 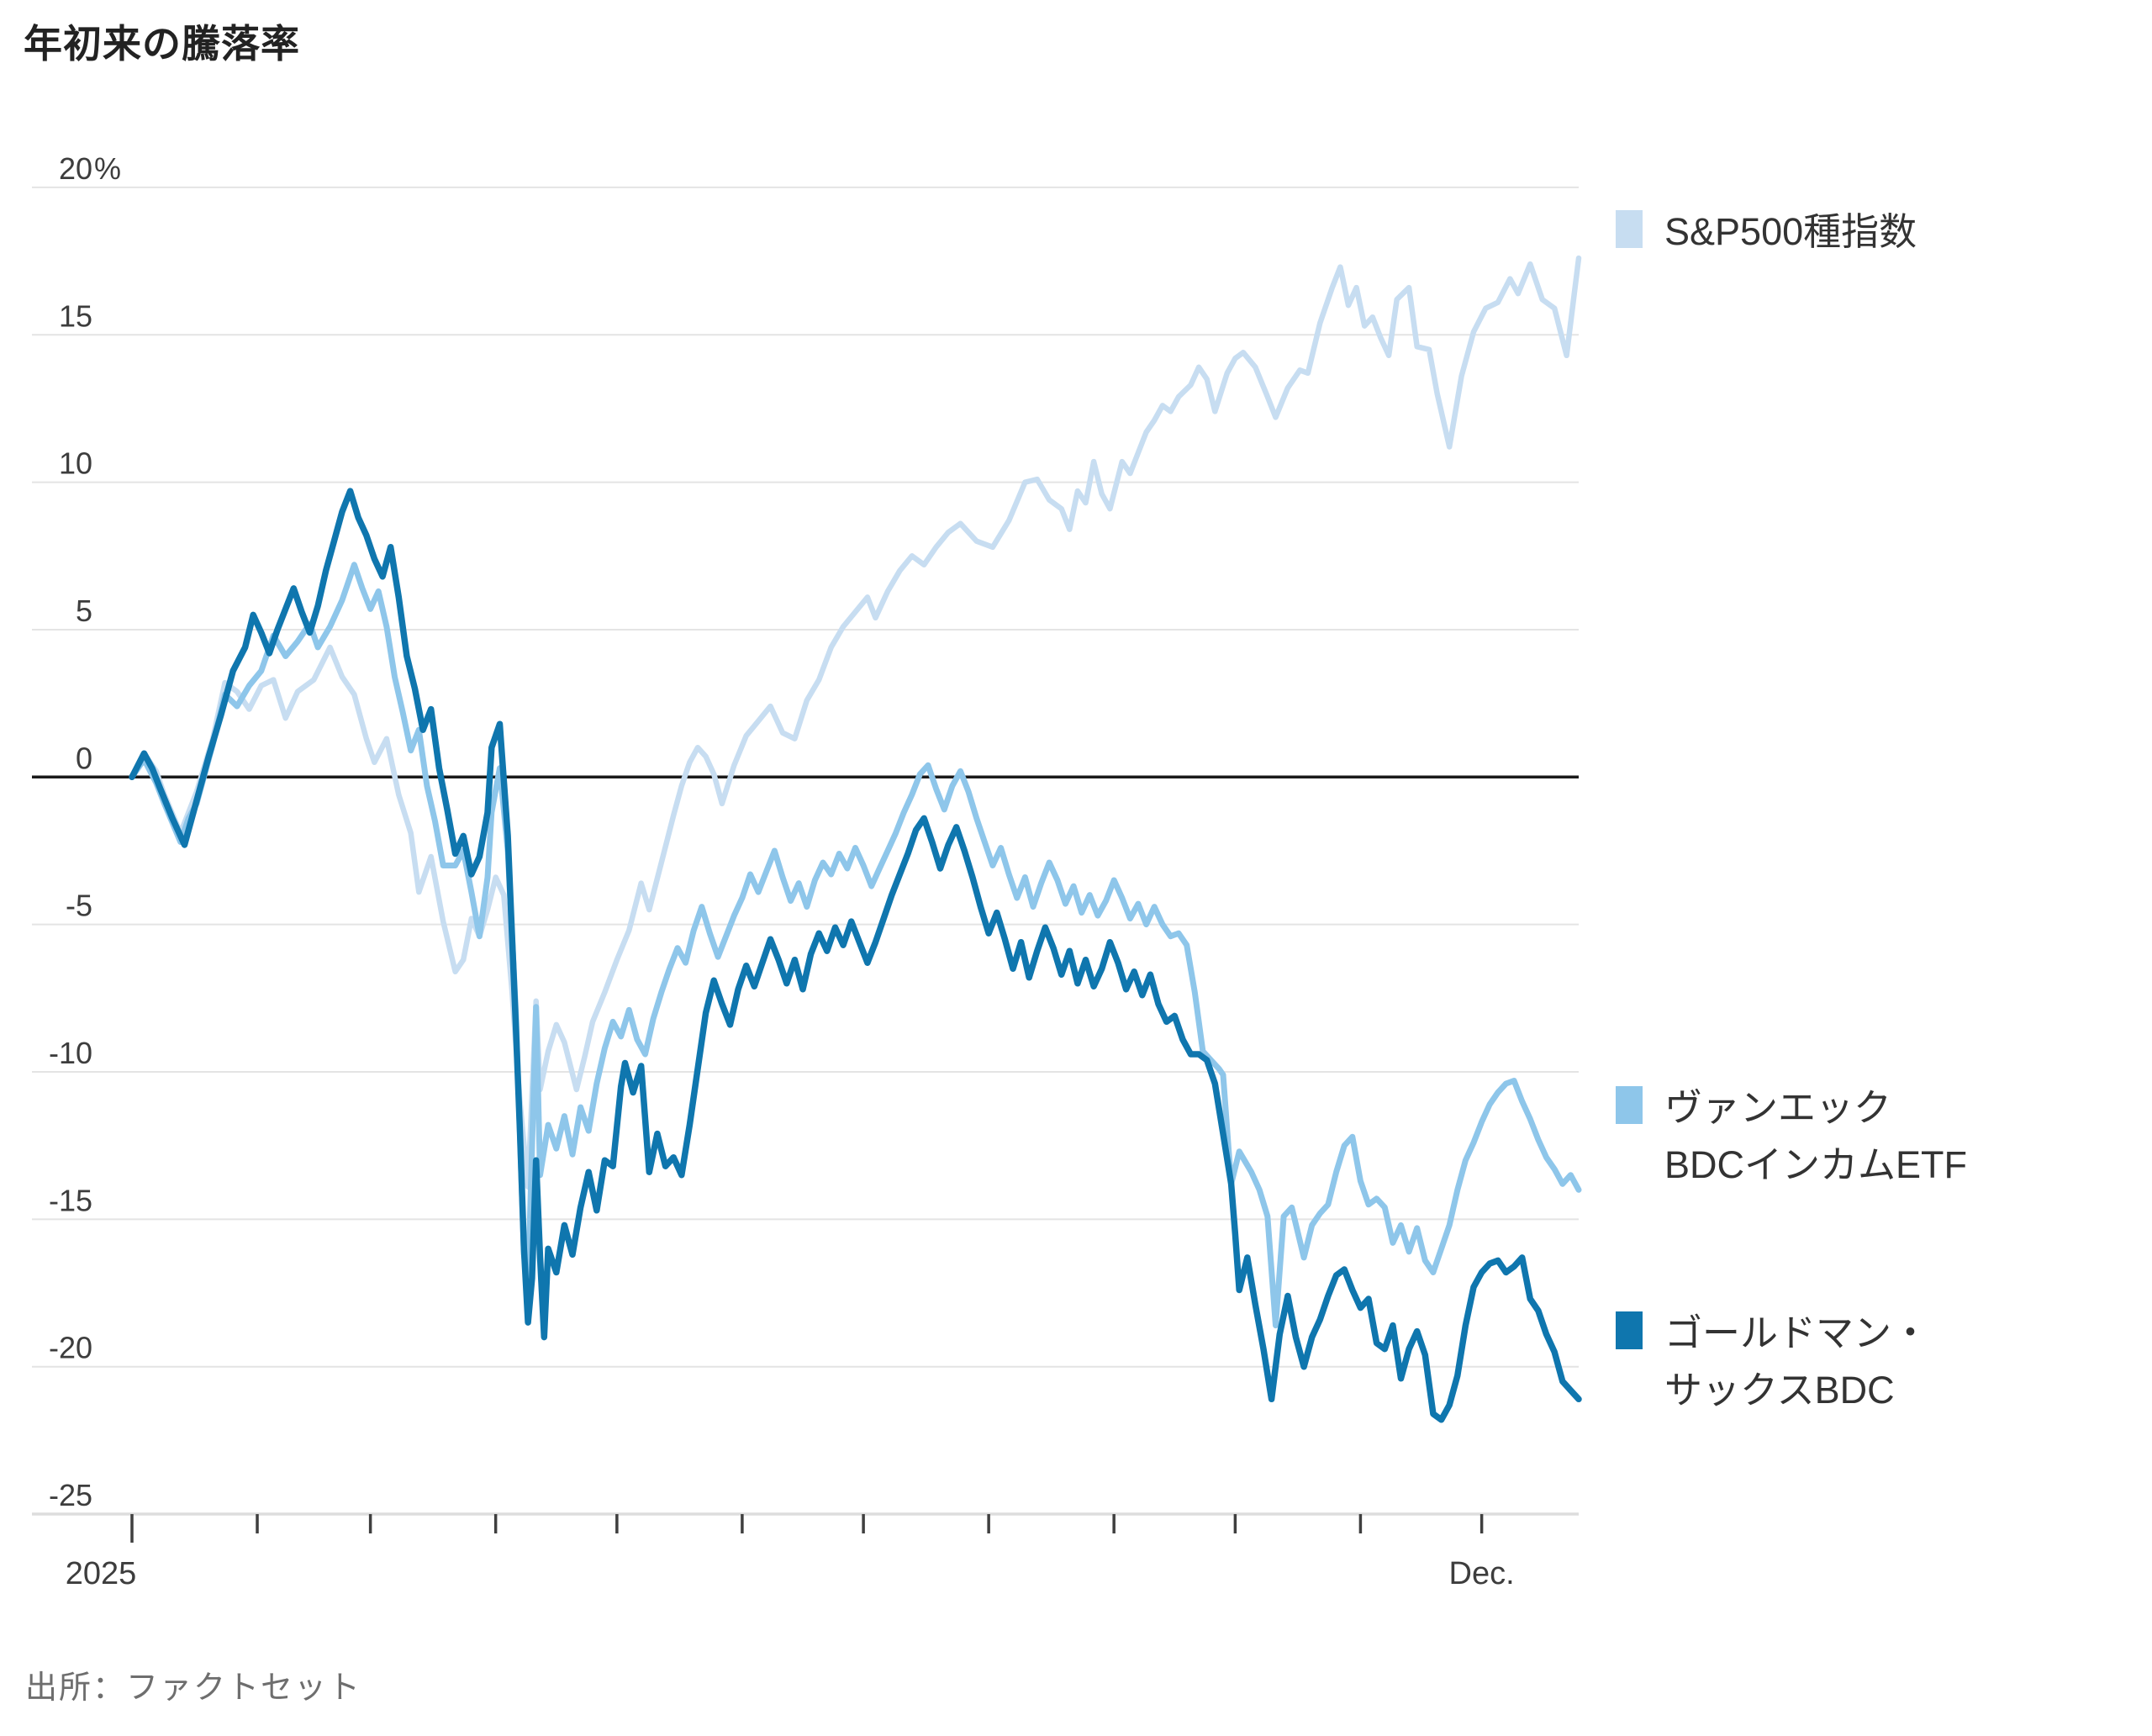 I want to click on y-tick-label: 5, so click(x=84, y=611).